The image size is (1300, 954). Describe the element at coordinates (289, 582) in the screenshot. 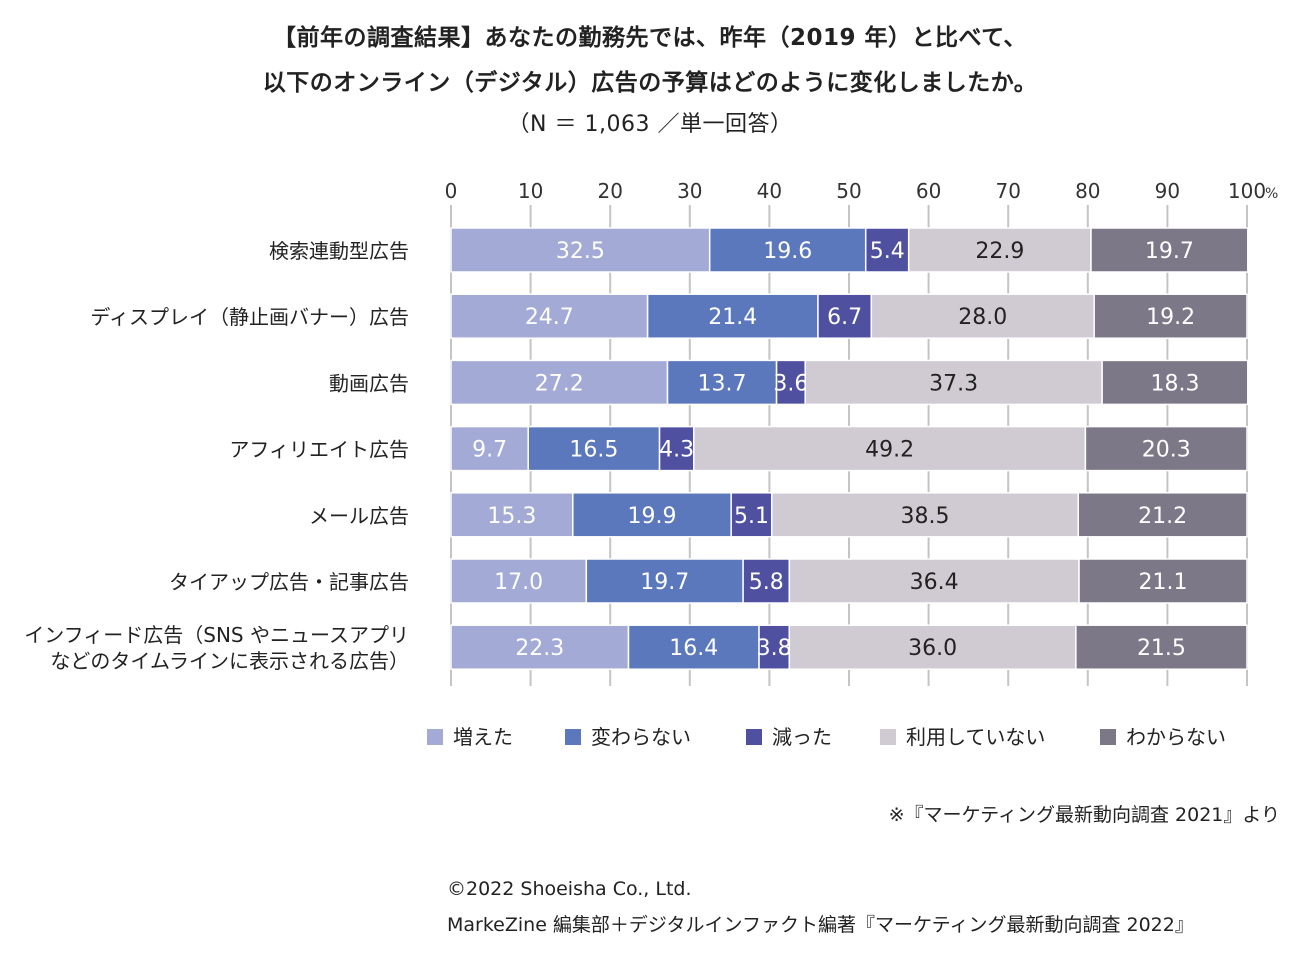

I see `category-label: タイアップ広告・記事広告` at that location.